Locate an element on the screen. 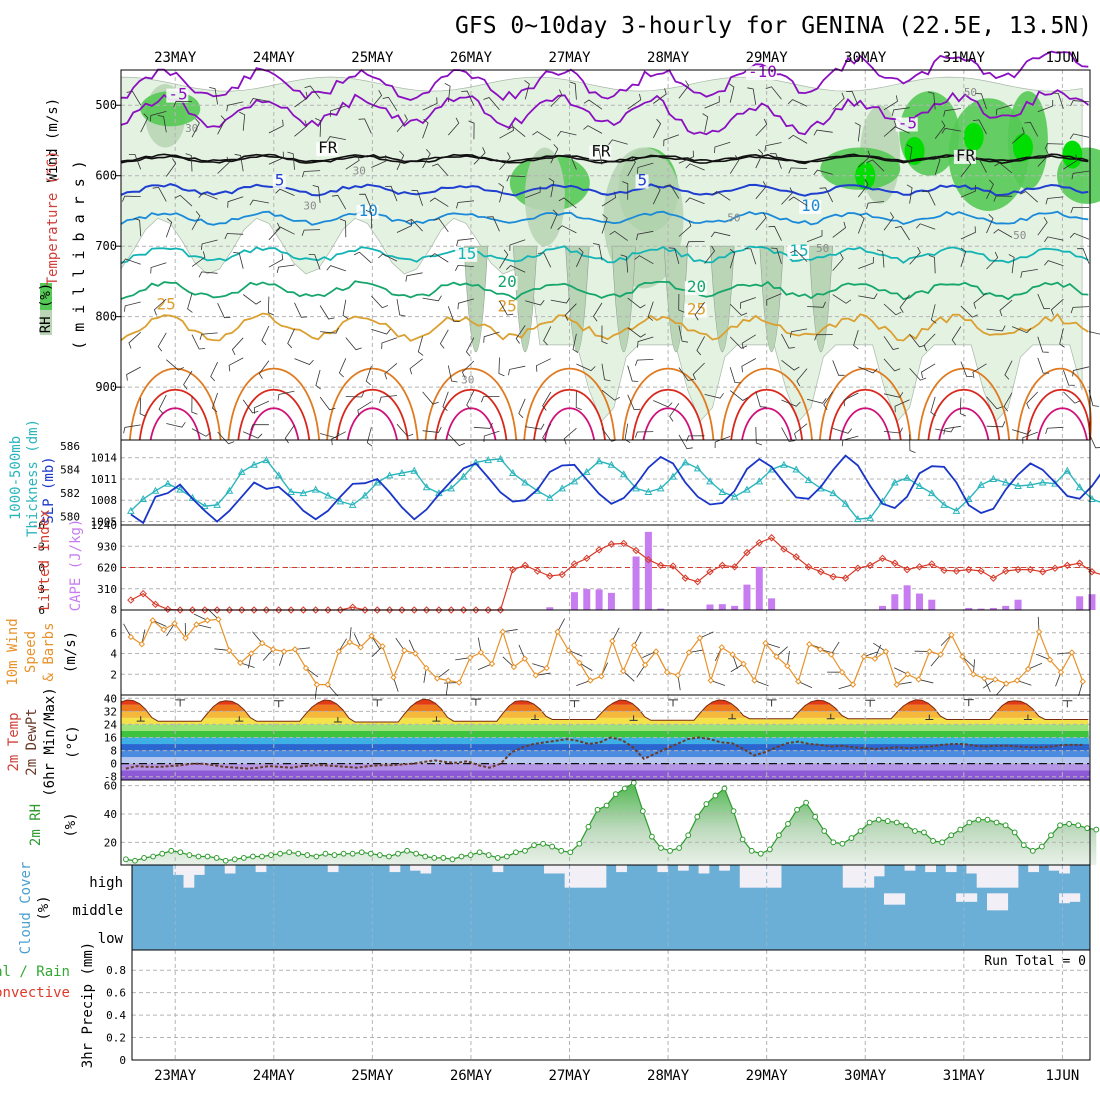 The width and height of the screenshot is (1100, 1100). label-temperature: Temperature (°C) is located at coordinates (53, 218).